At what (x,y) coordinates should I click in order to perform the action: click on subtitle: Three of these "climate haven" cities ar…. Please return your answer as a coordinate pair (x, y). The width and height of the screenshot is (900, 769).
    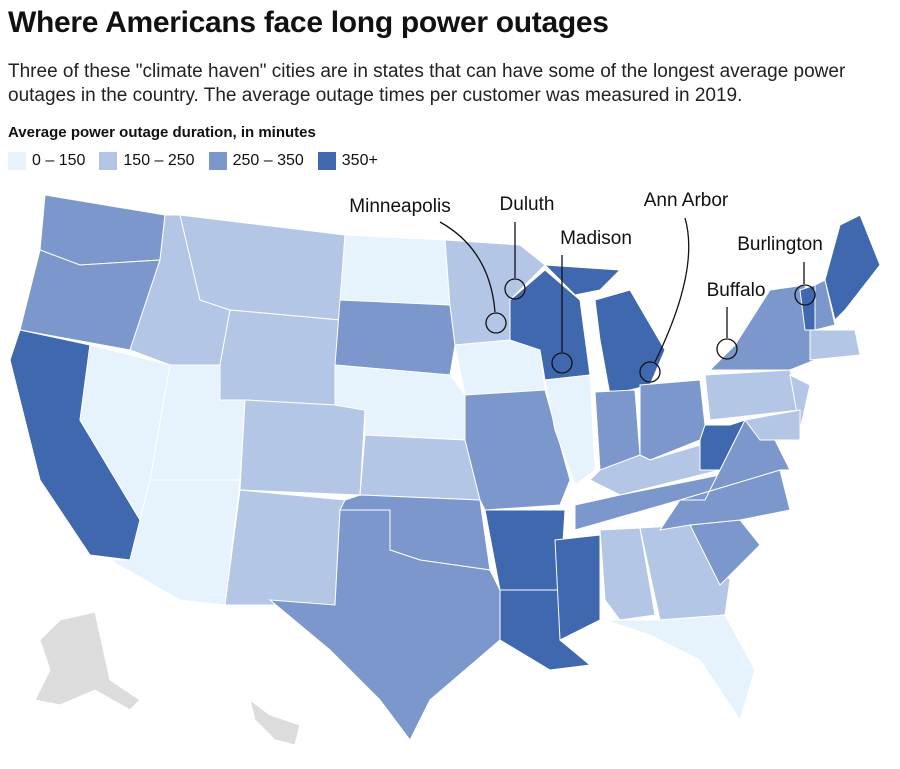
    Looking at the image, I should click on (427, 83).